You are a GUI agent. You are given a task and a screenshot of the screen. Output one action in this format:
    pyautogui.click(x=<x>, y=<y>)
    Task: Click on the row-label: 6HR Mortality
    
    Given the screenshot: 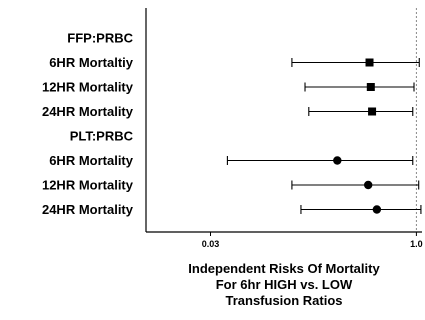 What is the action you would take?
    pyautogui.click(x=91, y=160)
    